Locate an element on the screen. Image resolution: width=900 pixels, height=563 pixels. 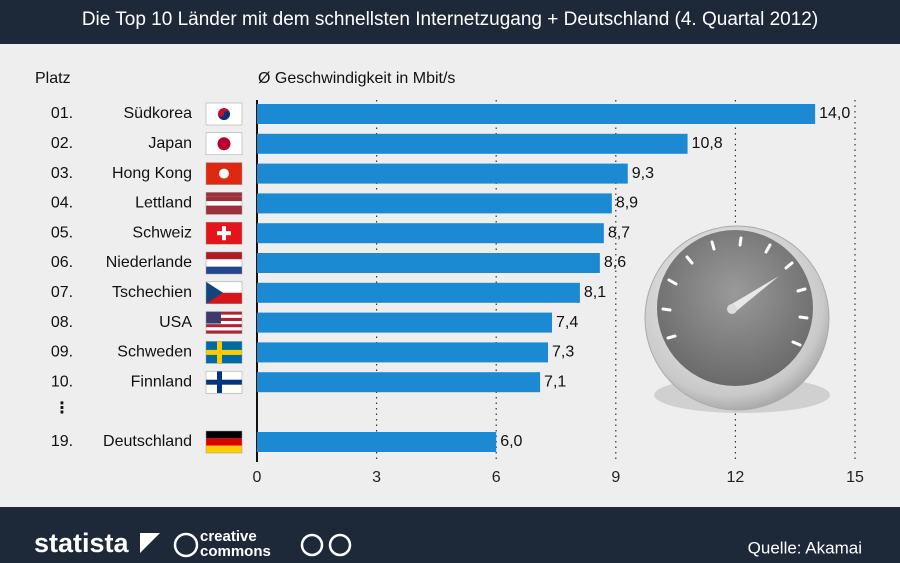
x-tick-label: 12 is located at coordinates (736, 477).